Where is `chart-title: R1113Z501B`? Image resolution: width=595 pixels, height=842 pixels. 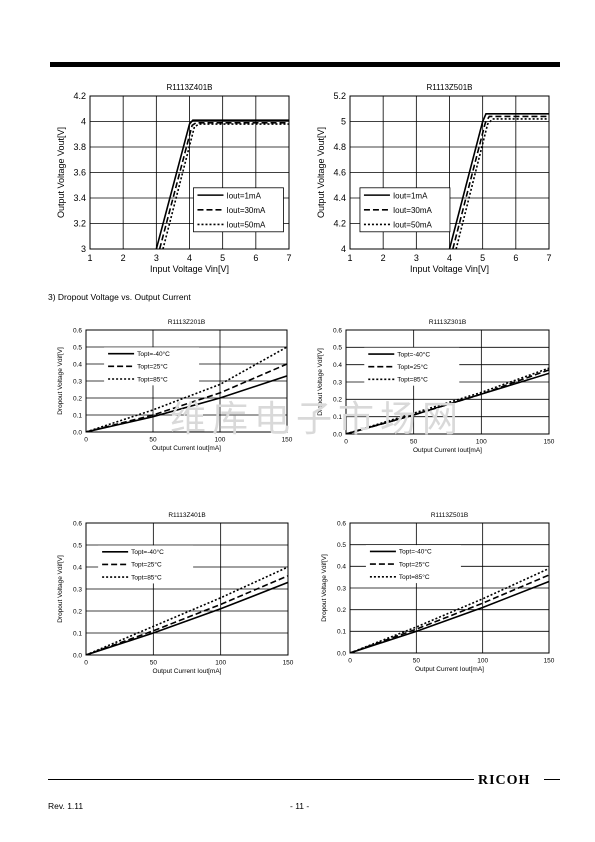
chart-title: R1113Z501B is located at coordinates (450, 87).